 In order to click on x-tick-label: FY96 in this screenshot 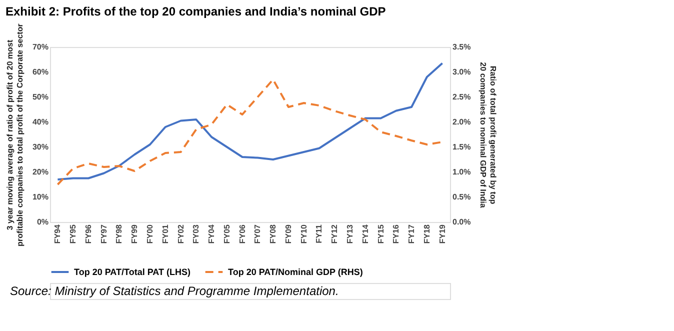, I will do `click(88, 234)`.